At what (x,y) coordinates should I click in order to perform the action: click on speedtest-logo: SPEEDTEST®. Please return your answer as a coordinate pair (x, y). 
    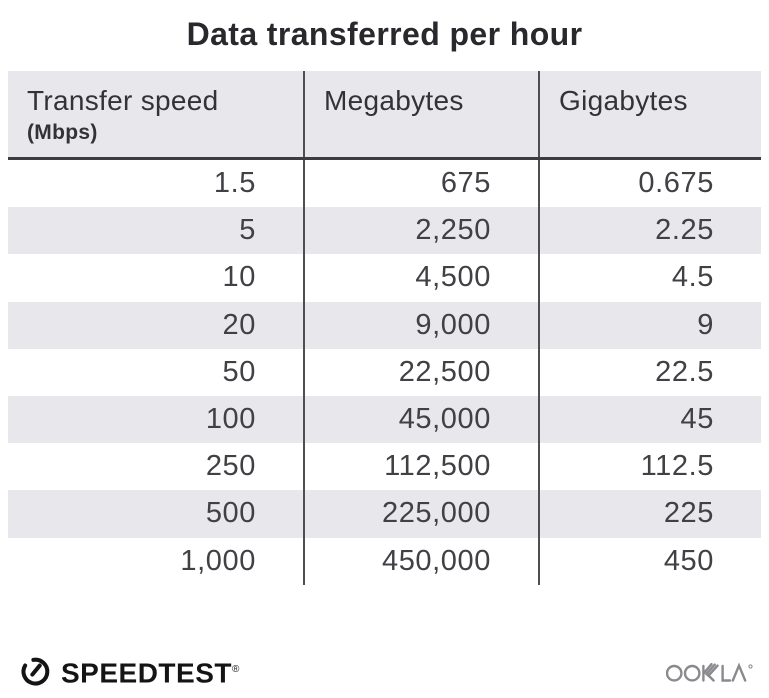
    Looking at the image, I should click on (129, 671).